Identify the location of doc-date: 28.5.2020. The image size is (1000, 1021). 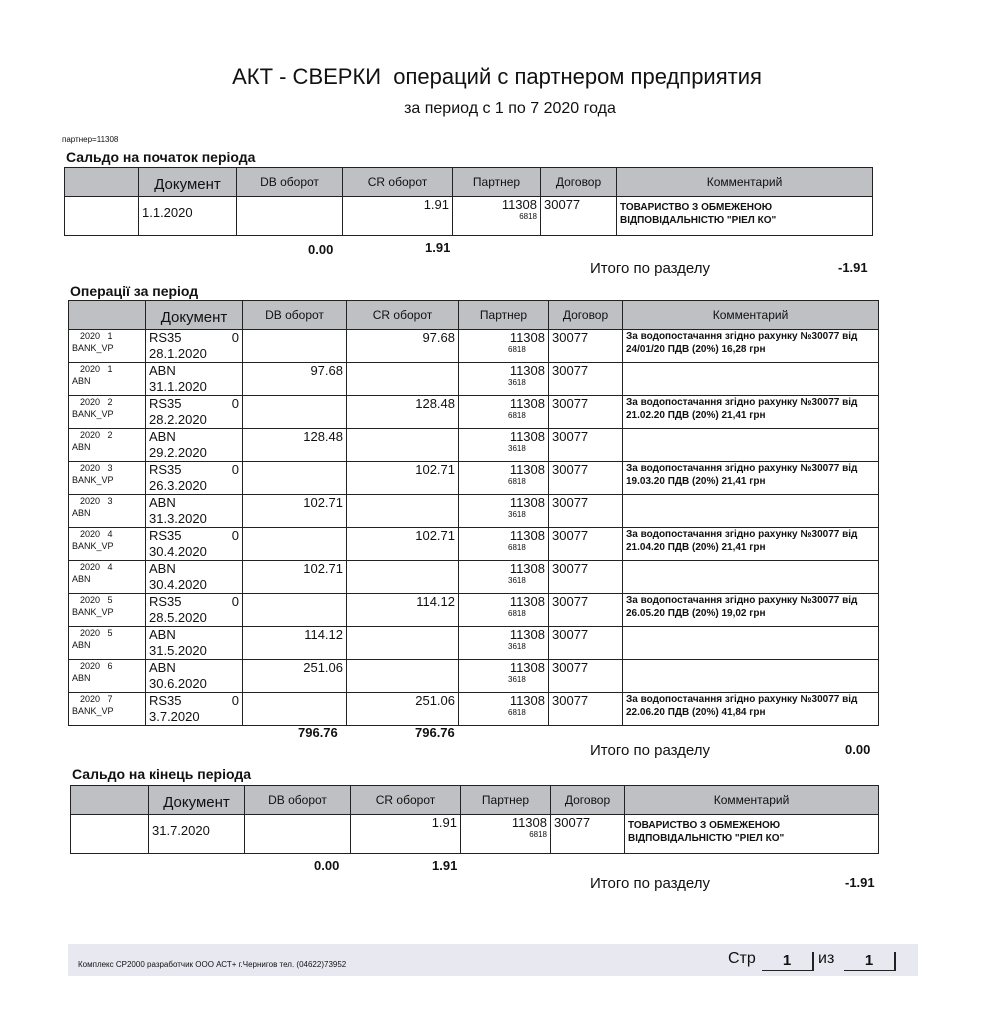
(178, 617).